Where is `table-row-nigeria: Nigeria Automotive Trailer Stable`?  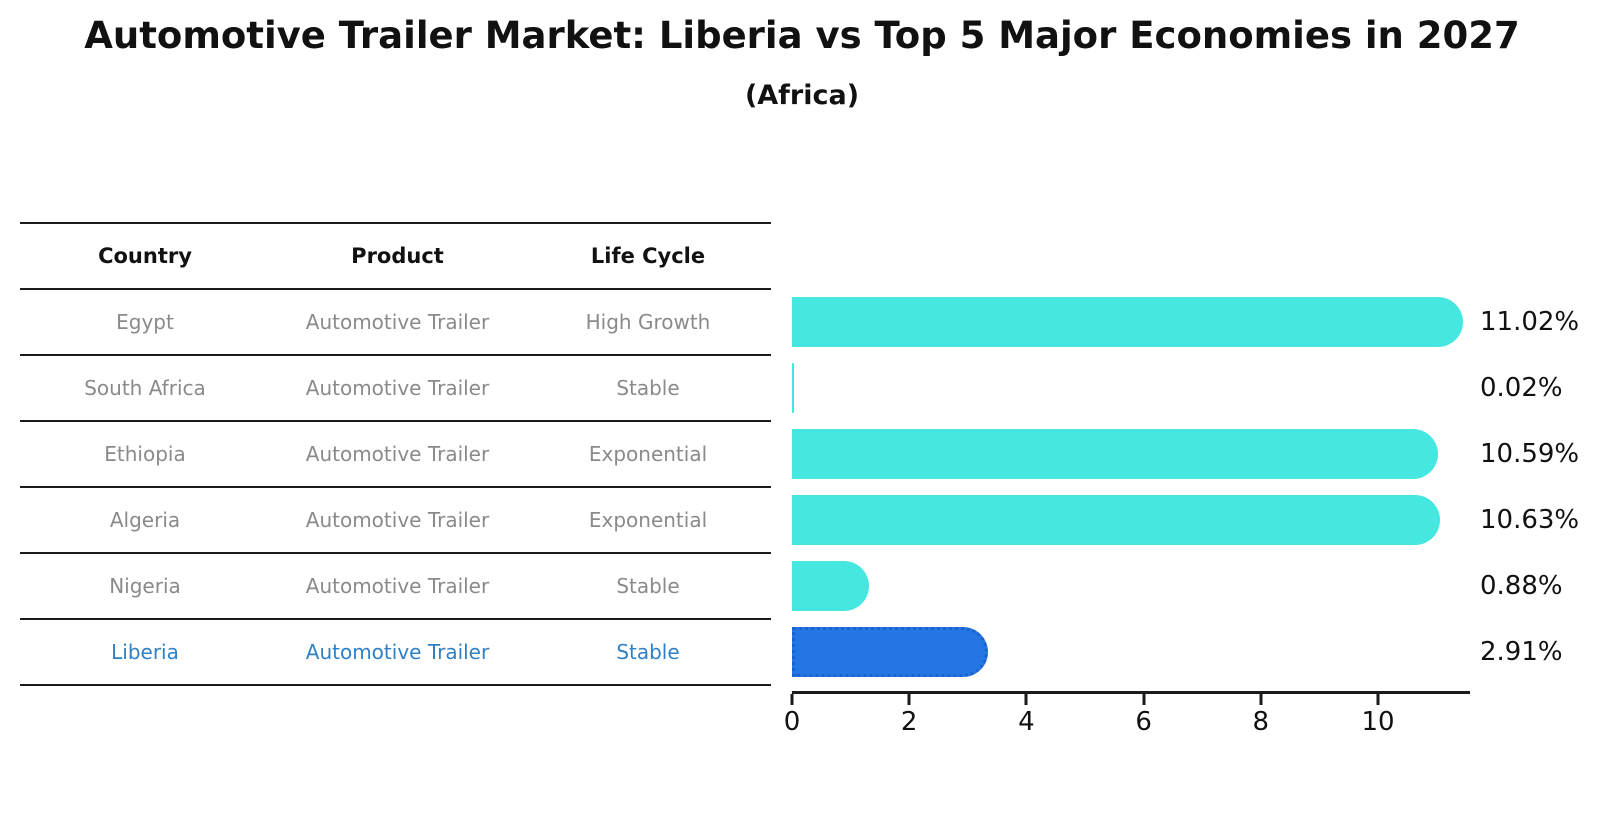
table-row-nigeria: Nigeria Automotive Trailer Stable is located at coordinates (395, 587).